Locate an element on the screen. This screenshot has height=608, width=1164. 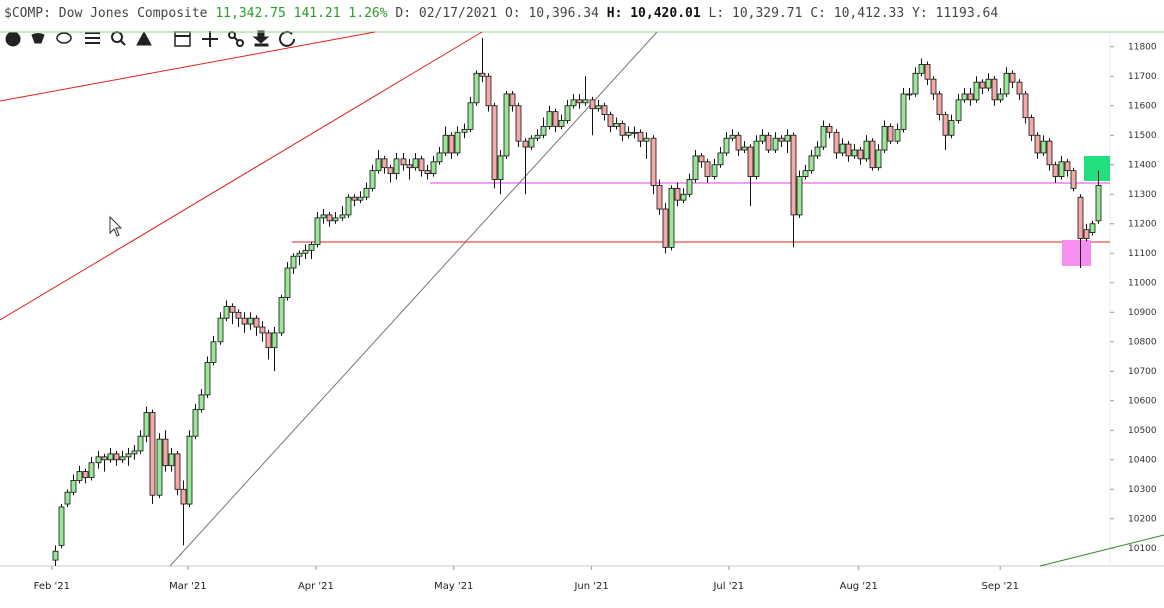
y-tick-label: 10100 is located at coordinates (1142, 549).